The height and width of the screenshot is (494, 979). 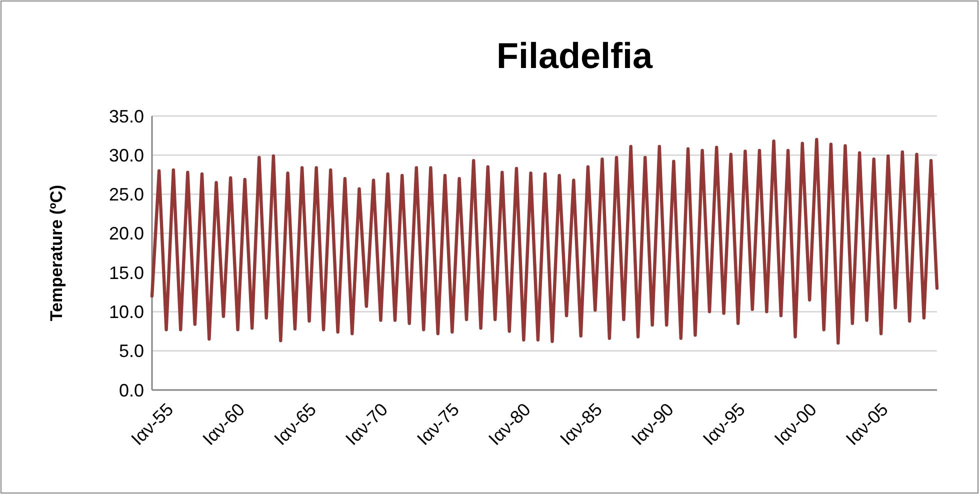 I want to click on y-axis-title: Temperature (ºC), so click(x=56, y=253).